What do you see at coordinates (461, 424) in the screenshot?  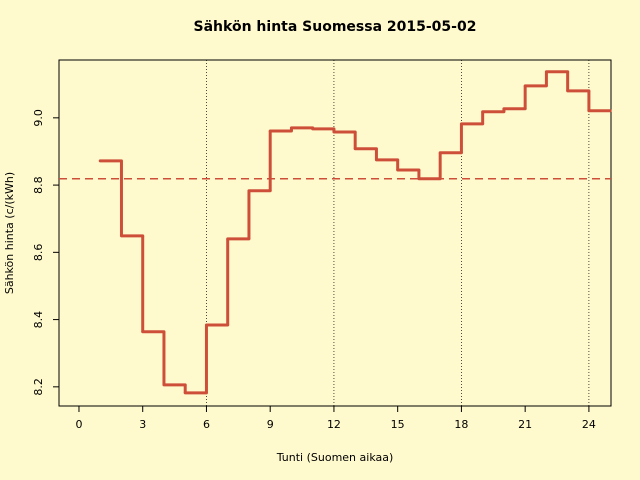 I see `x-tick-label: 18` at bounding box center [461, 424].